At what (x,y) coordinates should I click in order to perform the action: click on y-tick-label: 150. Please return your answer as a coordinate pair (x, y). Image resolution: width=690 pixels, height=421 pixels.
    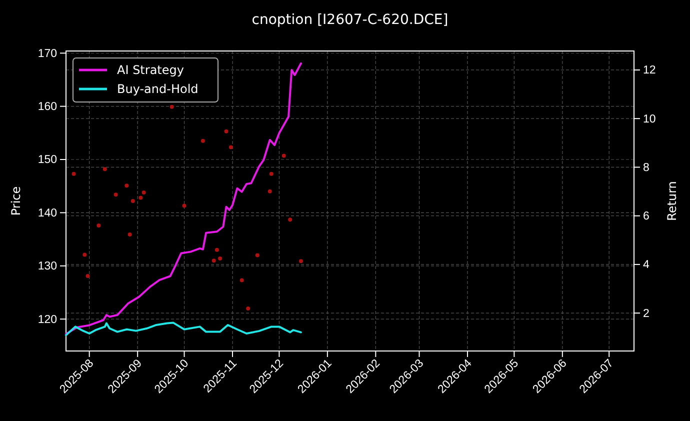
    Looking at the image, I should click on (47, 160).